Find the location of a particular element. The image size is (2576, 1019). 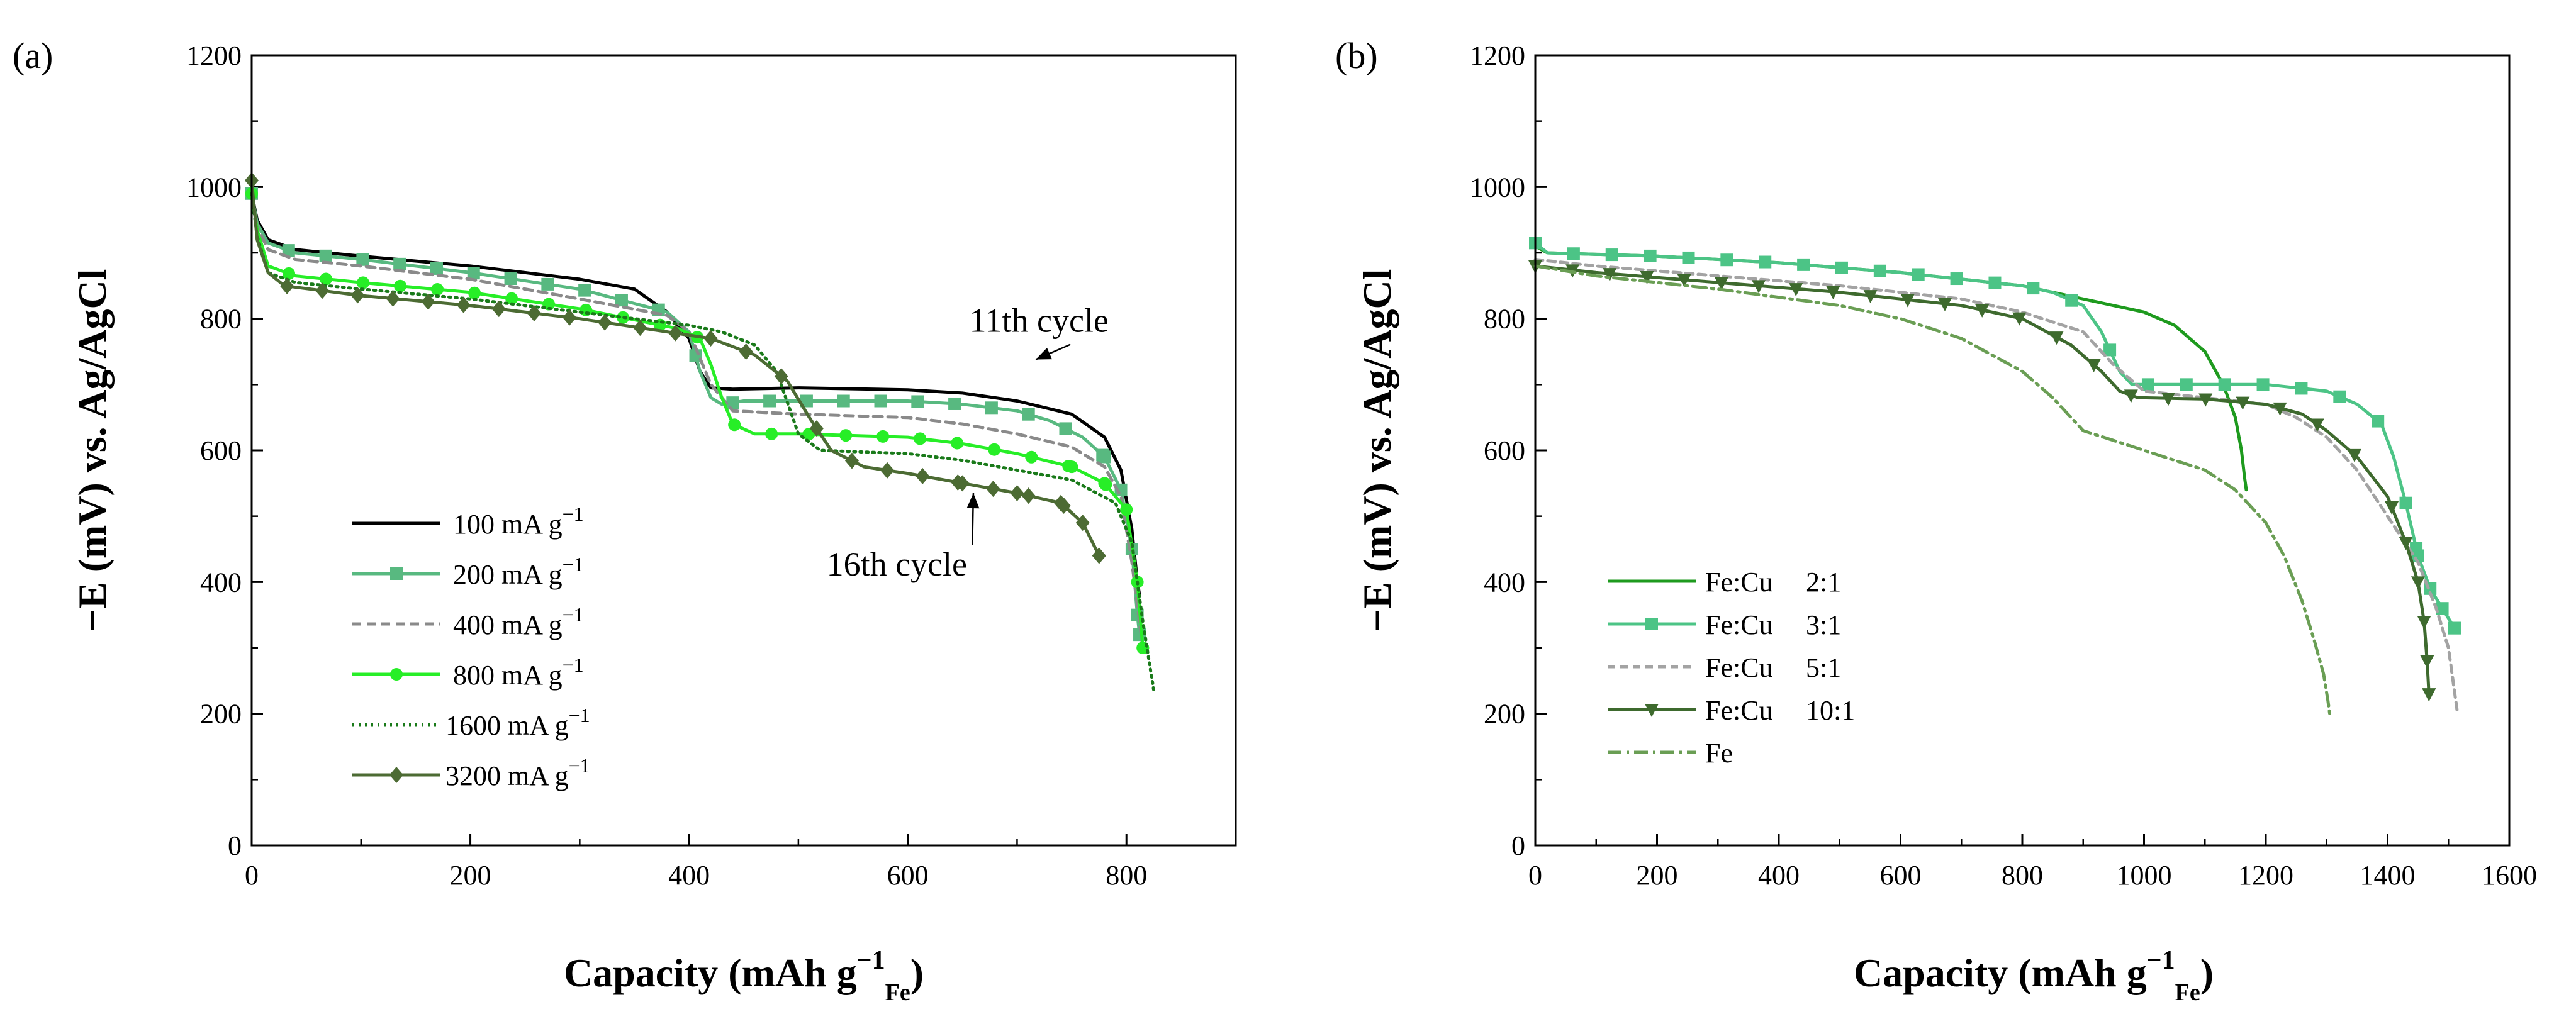

legend-a-name-1: 200 mA g is located at coordinates (508, 574).